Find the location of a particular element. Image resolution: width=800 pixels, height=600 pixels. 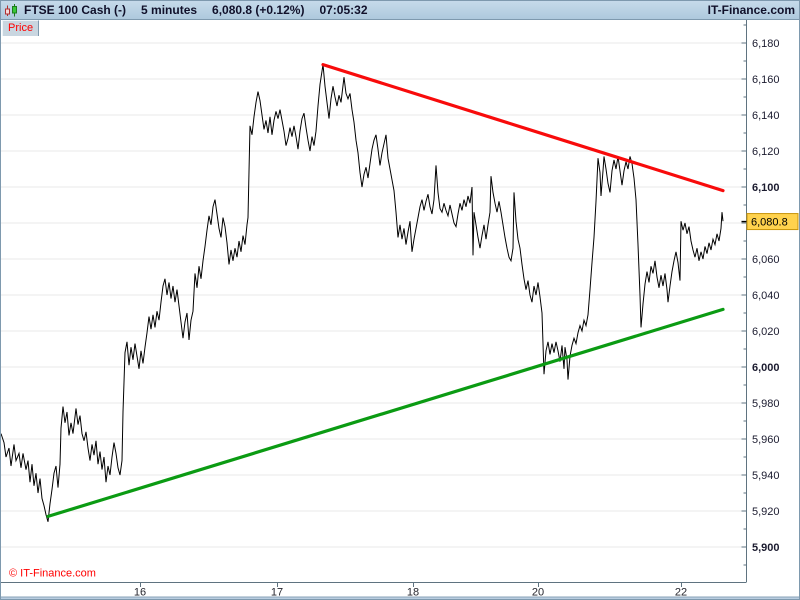

candlestick-icon is located at coordinates (11, 9).